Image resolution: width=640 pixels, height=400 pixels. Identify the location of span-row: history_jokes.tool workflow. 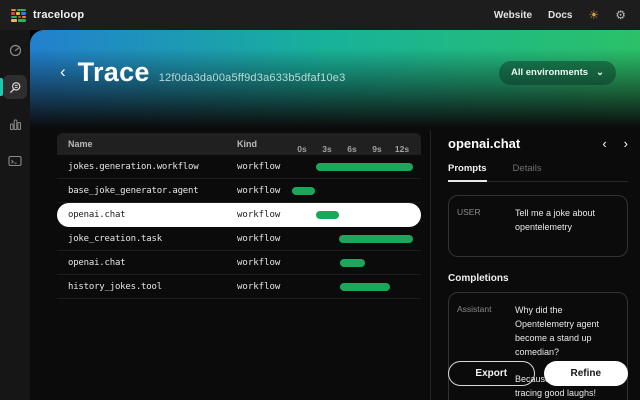
(239, 287).